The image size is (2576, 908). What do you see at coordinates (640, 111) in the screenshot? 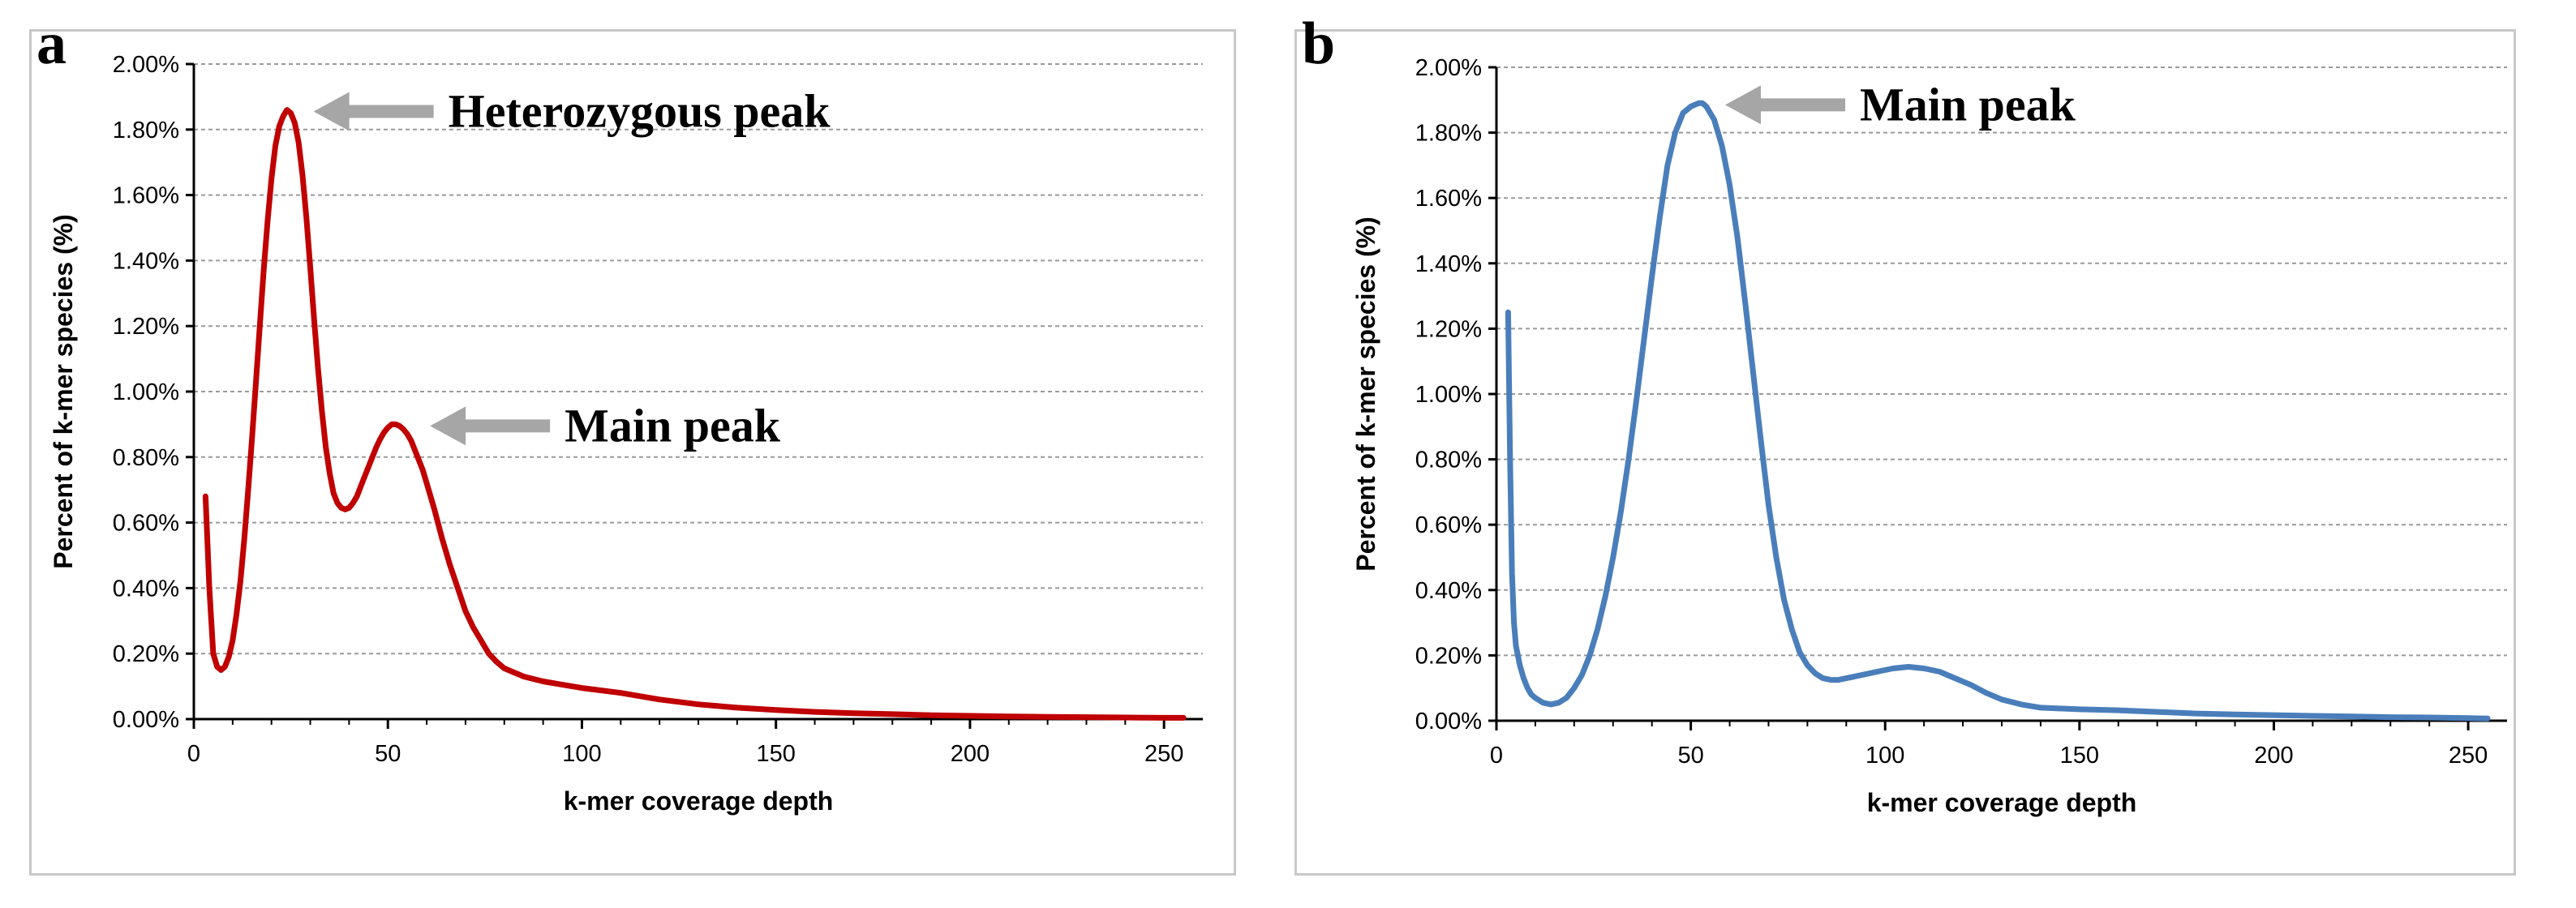
I see `annotation-label: Heterozygous peak` at bounding box center [640, 111].